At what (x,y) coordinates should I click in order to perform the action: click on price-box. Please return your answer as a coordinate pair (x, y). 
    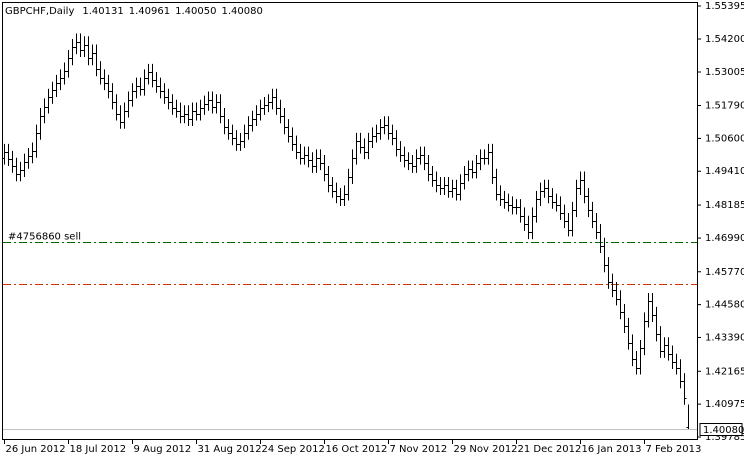
    Looking at the image, I should click on (721, 429).